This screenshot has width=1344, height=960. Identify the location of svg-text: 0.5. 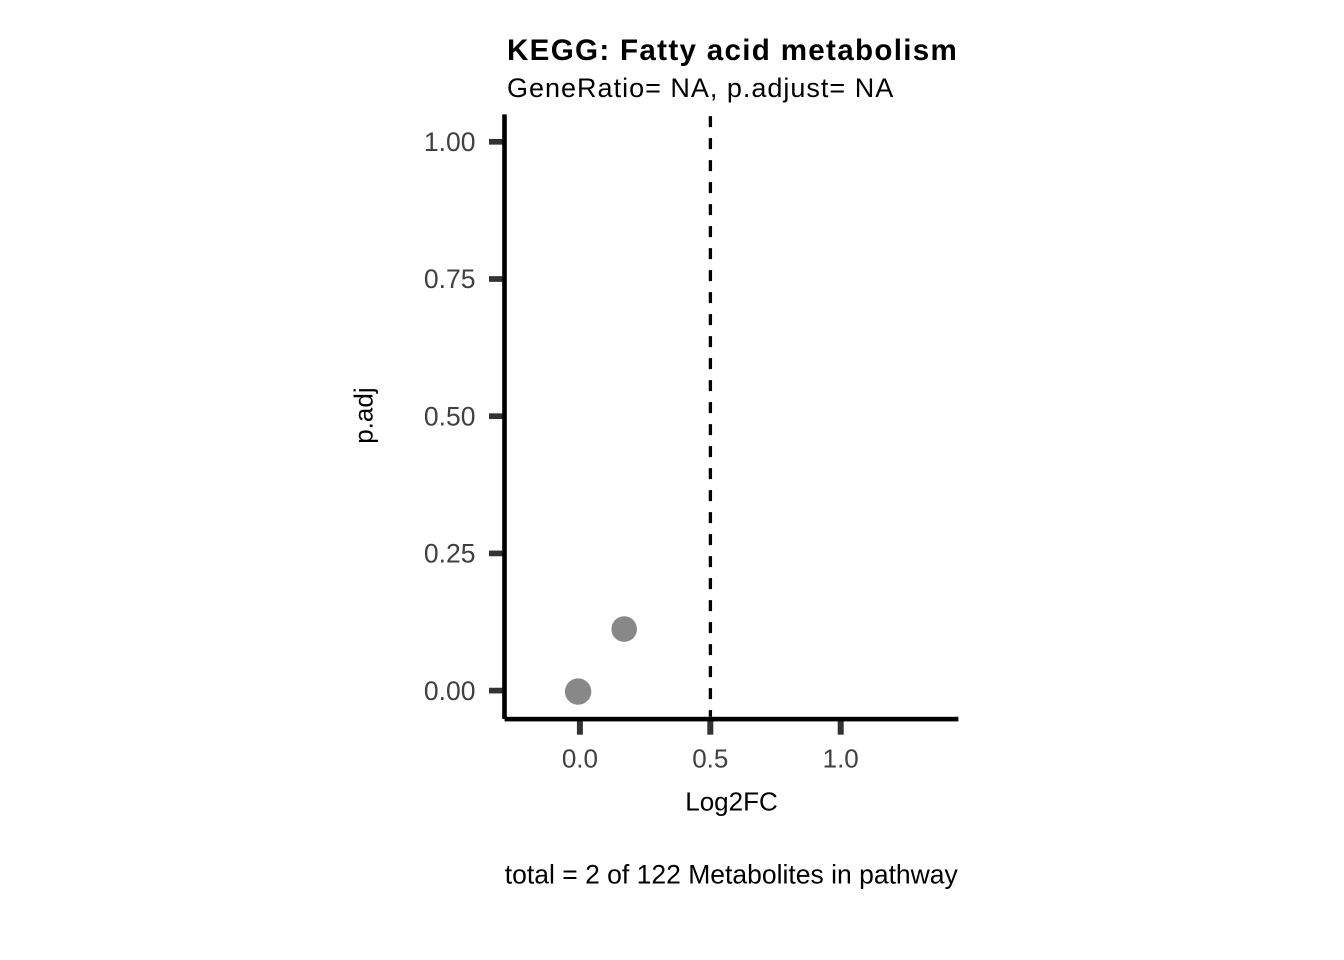
(710, 759).